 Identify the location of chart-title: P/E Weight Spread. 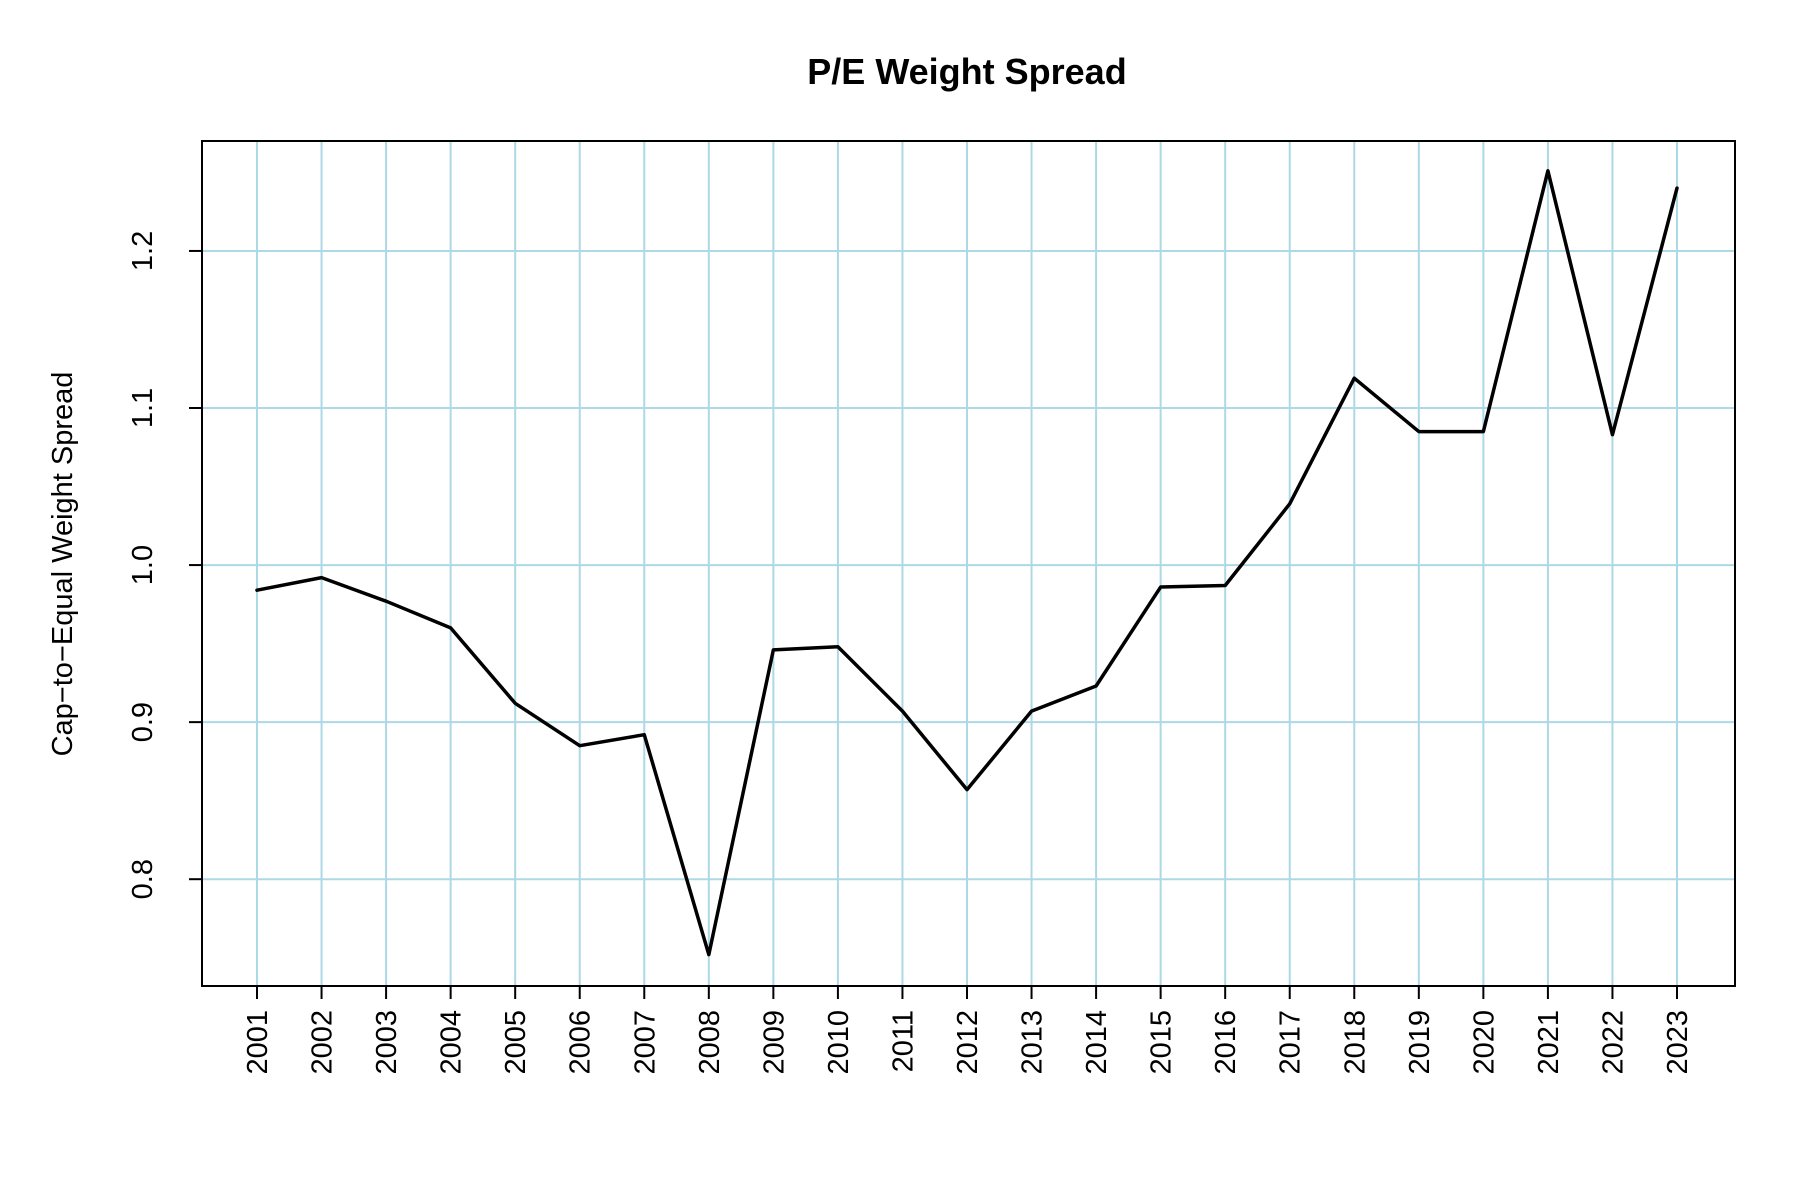
(966, 71).